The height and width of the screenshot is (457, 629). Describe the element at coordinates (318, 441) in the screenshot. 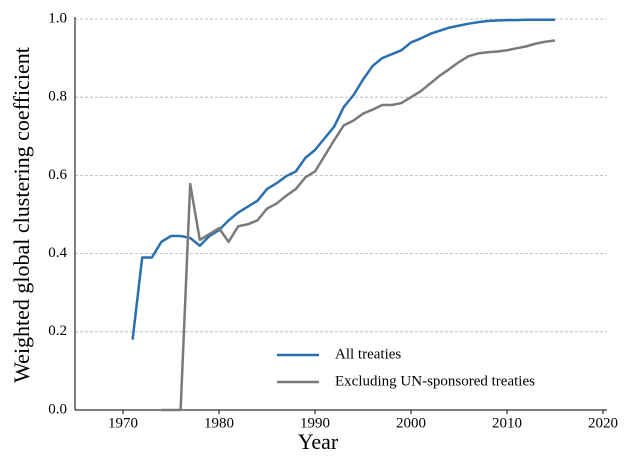

I see `x-axis-label: Year` at that location.